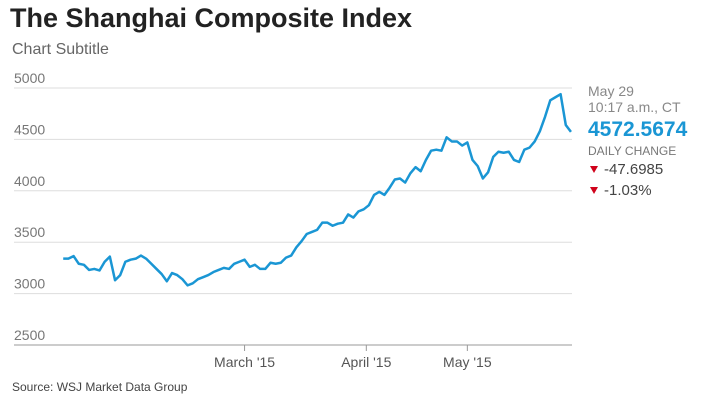 This screenshot has height=402, width=712. What do you see at coordinates (29, 232) in the screenshot?
I see `y-tick-label: 3500` at bounding box center [29, 232].